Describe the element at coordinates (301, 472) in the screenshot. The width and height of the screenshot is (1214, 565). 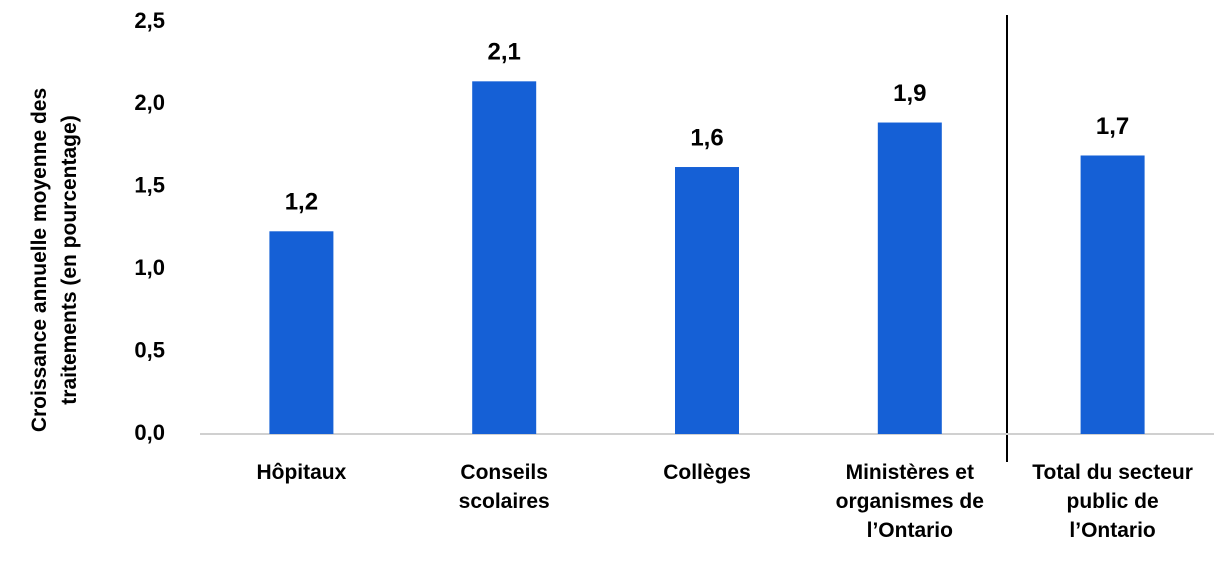
I see `x-tick-label: Hôpitaux` at that location.